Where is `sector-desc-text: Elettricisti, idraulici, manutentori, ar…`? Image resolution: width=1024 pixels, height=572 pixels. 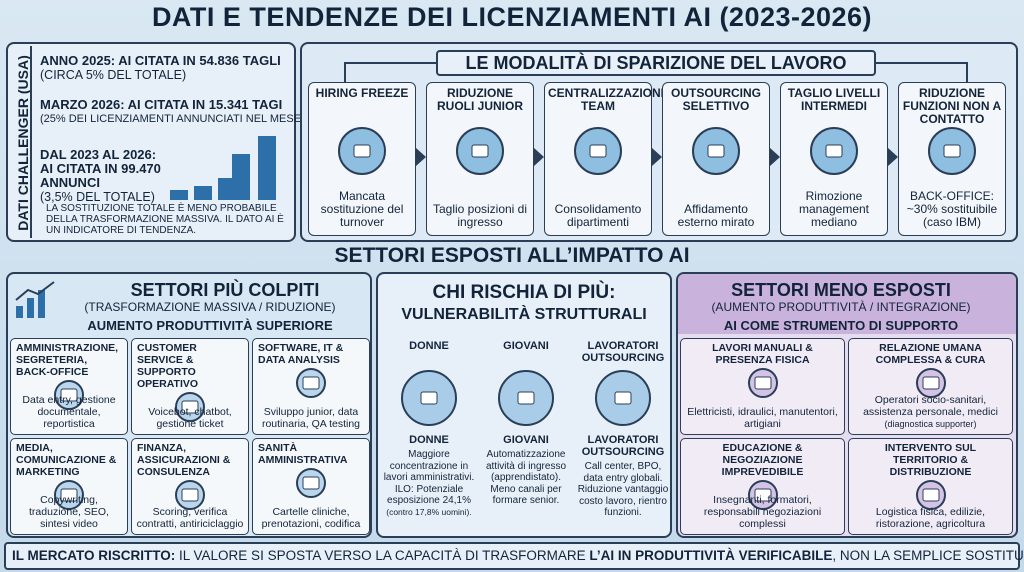 sector-desc-text: Elettricisti, idraulici, manutentori, ar… is located at coordinates (762, 418).